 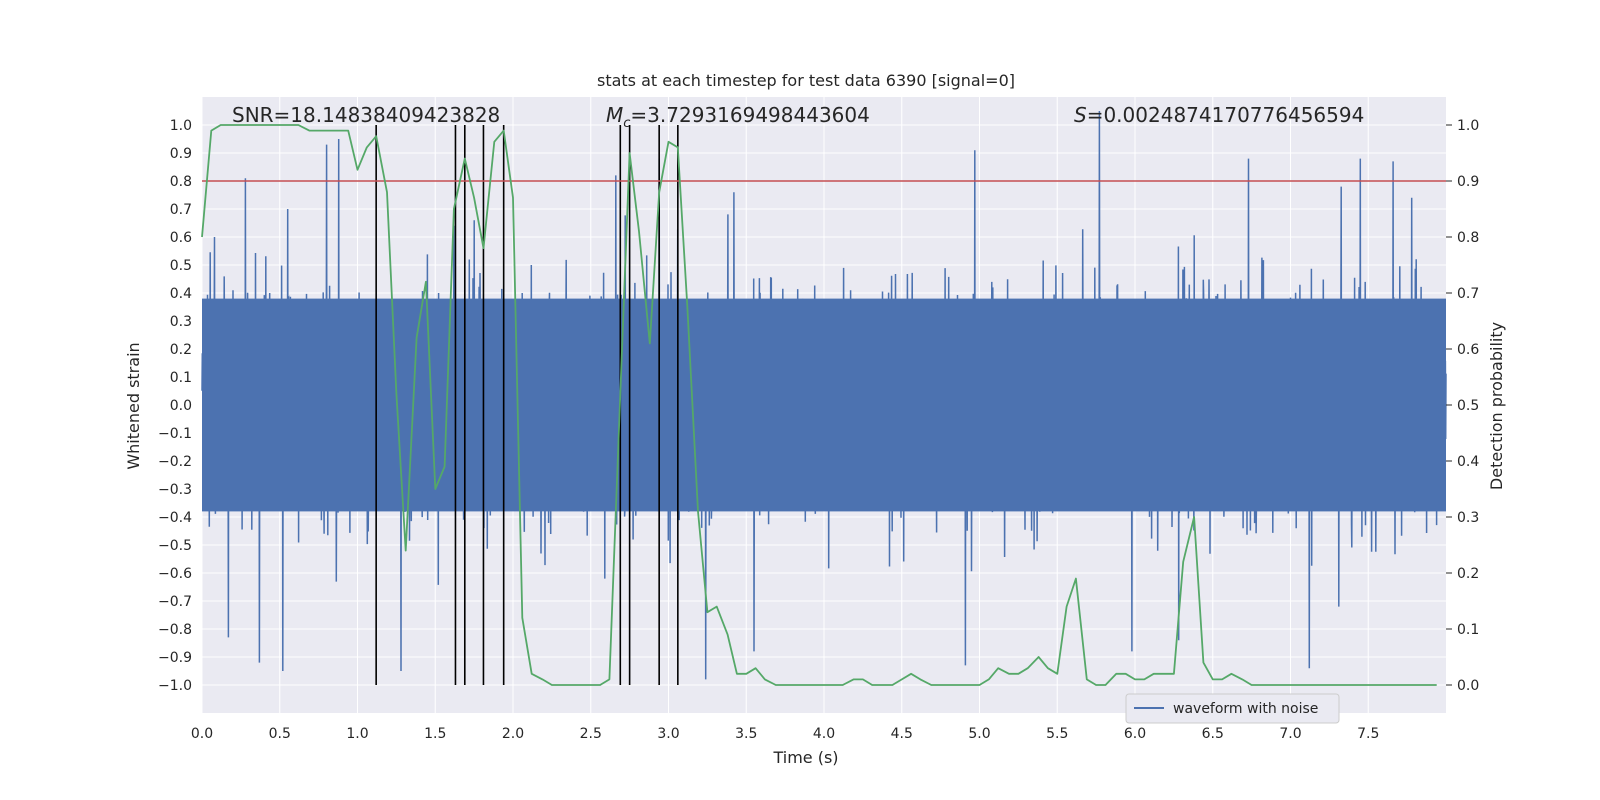 What do you see at coordinates (1468, 574) in the screenshot?
I see `y-tick-label-right: 0.2` at bounding box center [1468, 574].